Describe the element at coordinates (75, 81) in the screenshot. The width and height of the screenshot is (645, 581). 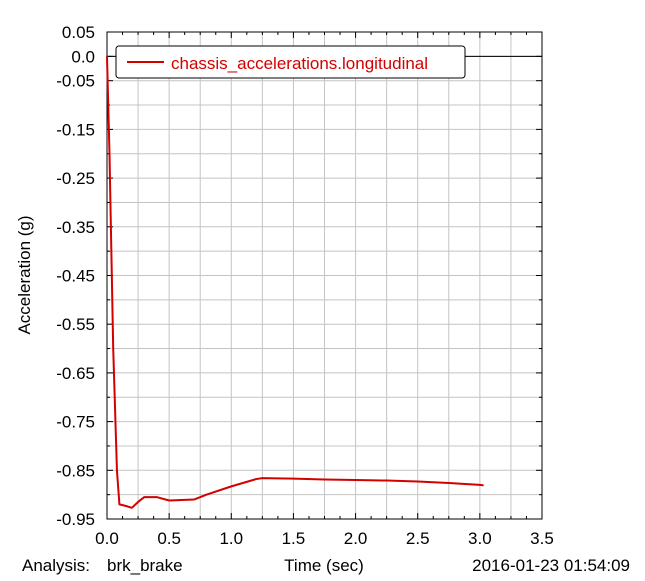
I see `y-tick-label: -0.05` at that location.